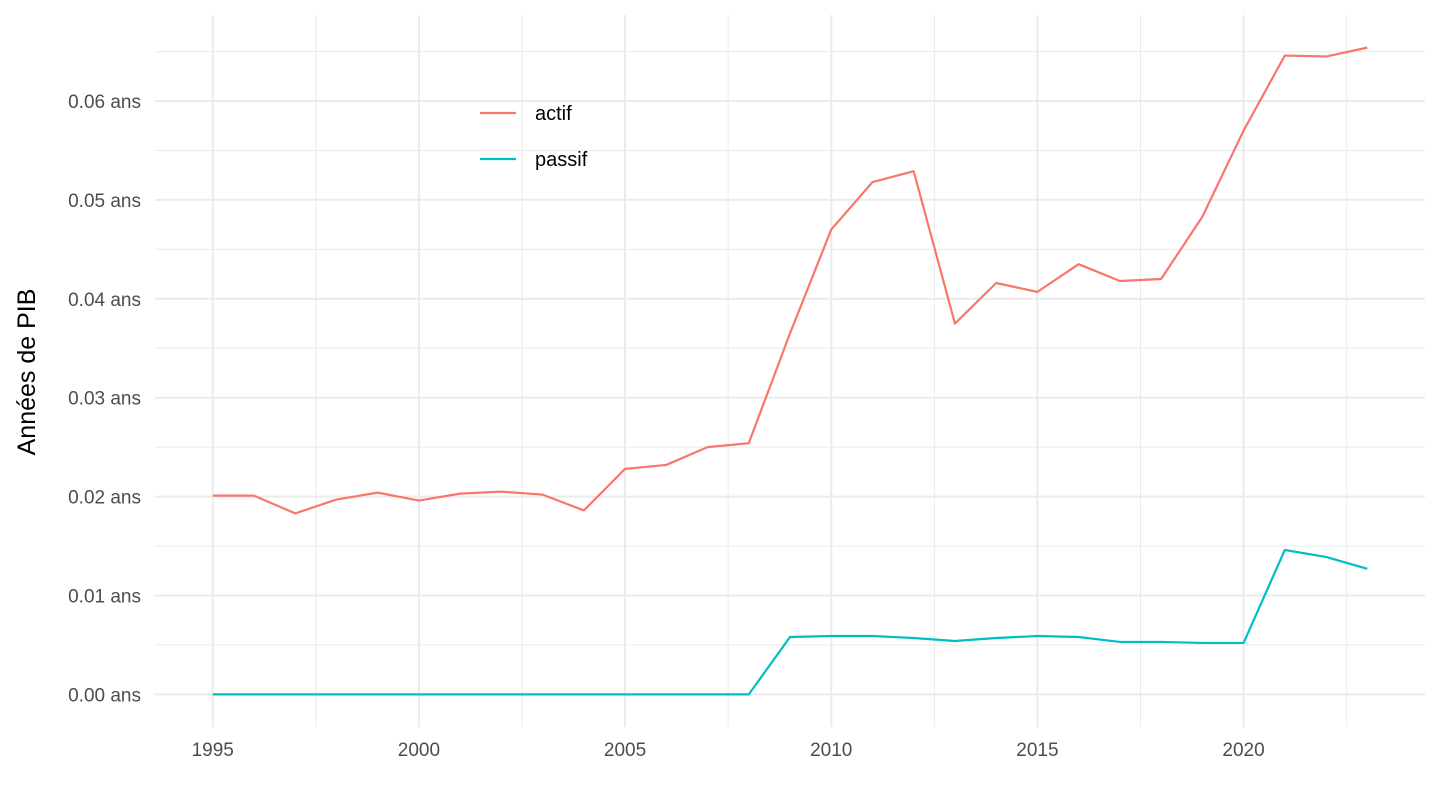  Describe the element at coordinates (27, 372) in the screenshot. I see `y-axis-title: Années de PIB` at that location.